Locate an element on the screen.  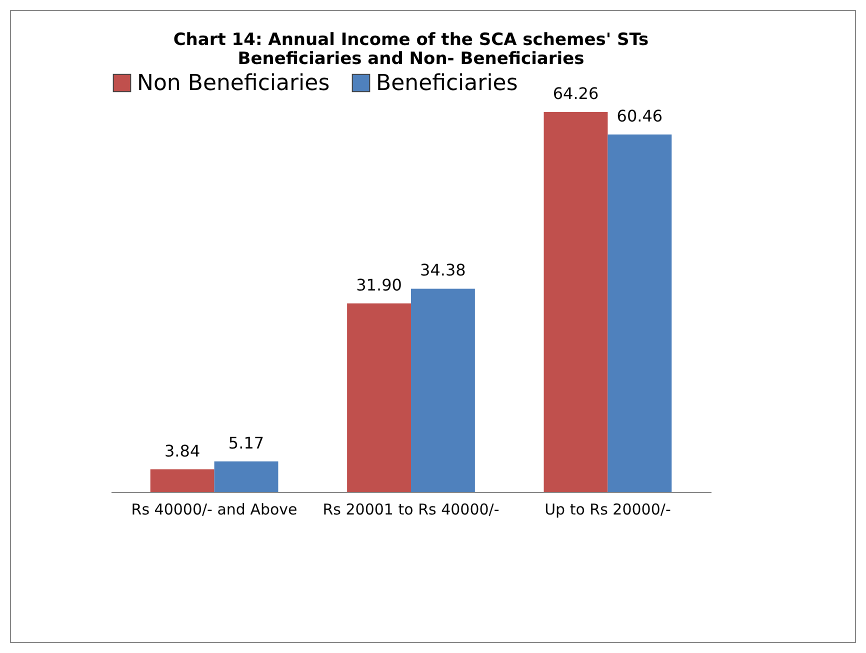
legend-label: Beneficiaries is located at coordinates (447, 83).